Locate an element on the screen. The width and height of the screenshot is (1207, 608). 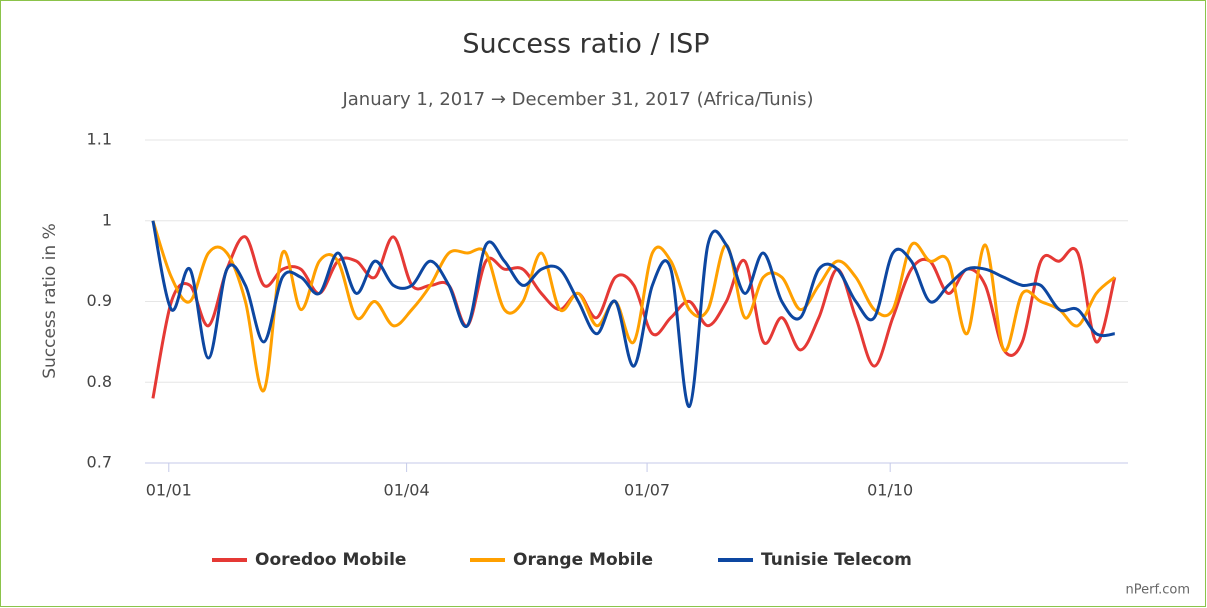
y-tick-label: 0.8 is located at coordinates (99, 381).